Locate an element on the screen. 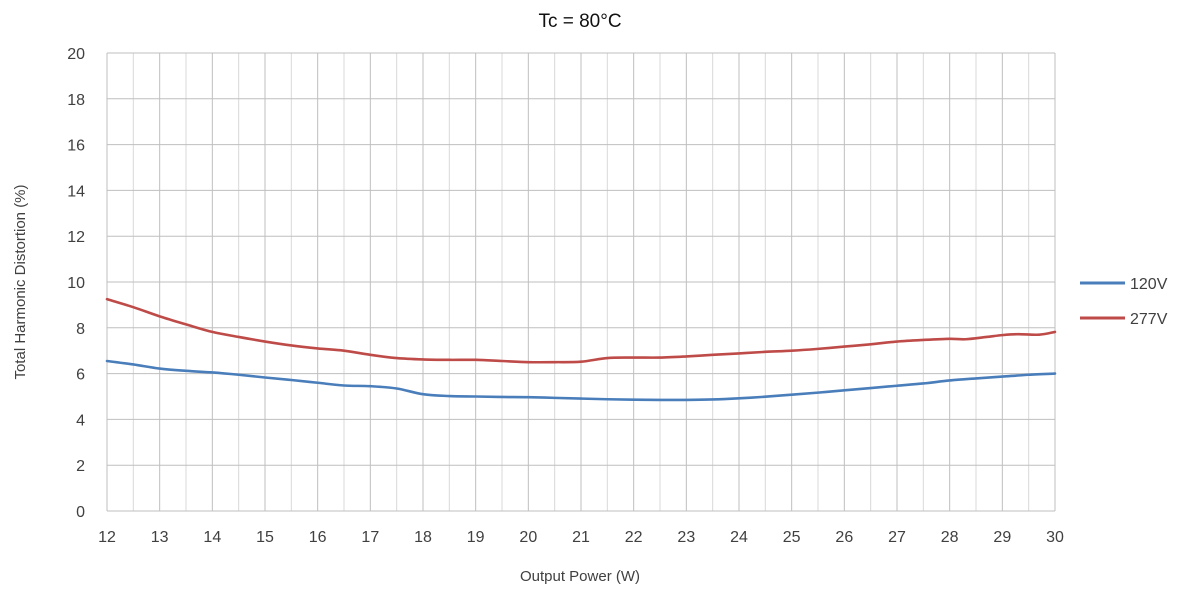  legend: 120V 277V is located at coordinates (1124, 302).